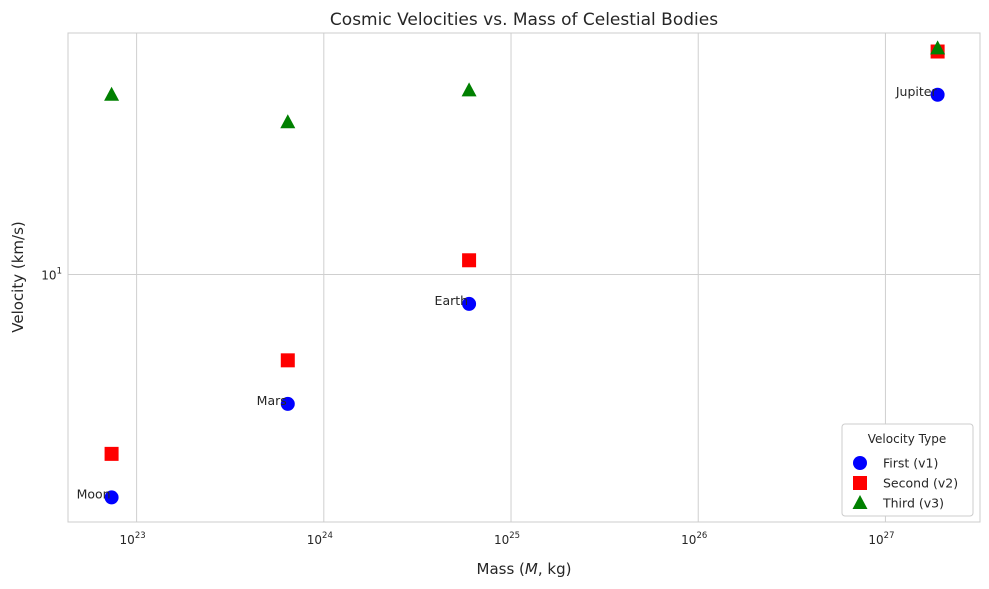 The width and height of the screenshot is (989, 589). I want to click on legend-box, so click(907, 470).